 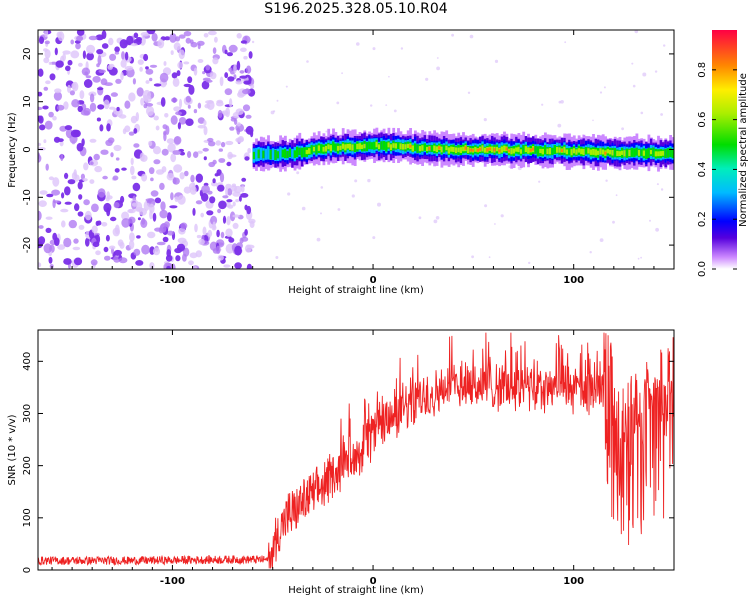 I want to click on y-tick-label: 300, so click(x=27, y=413).